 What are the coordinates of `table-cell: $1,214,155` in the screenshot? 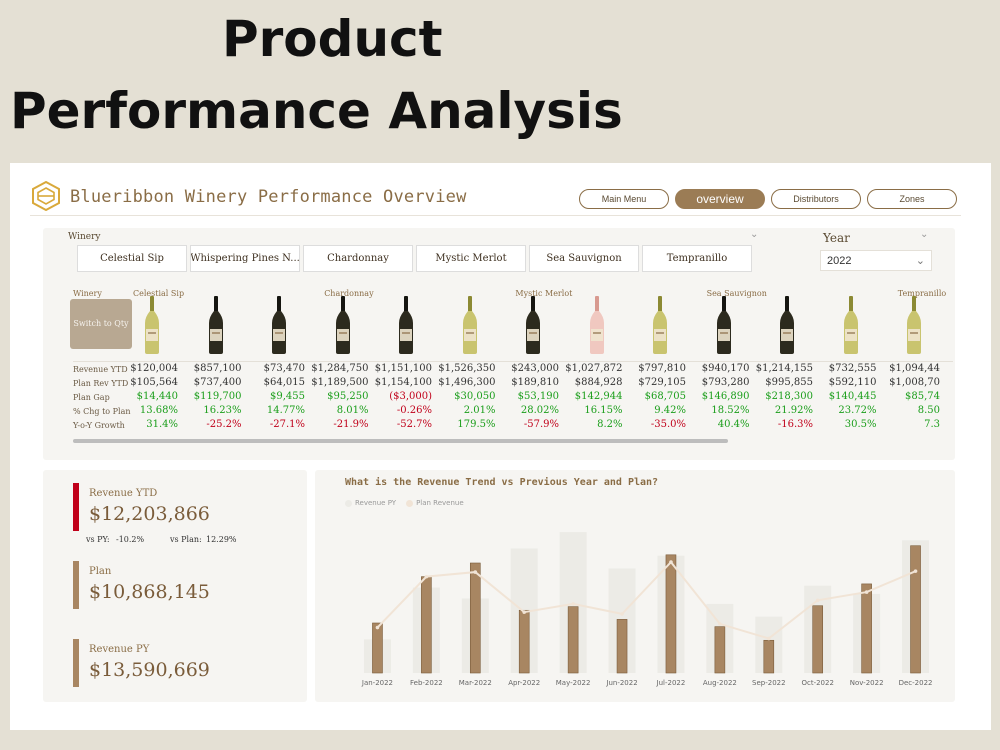 It's located at (784, 368).